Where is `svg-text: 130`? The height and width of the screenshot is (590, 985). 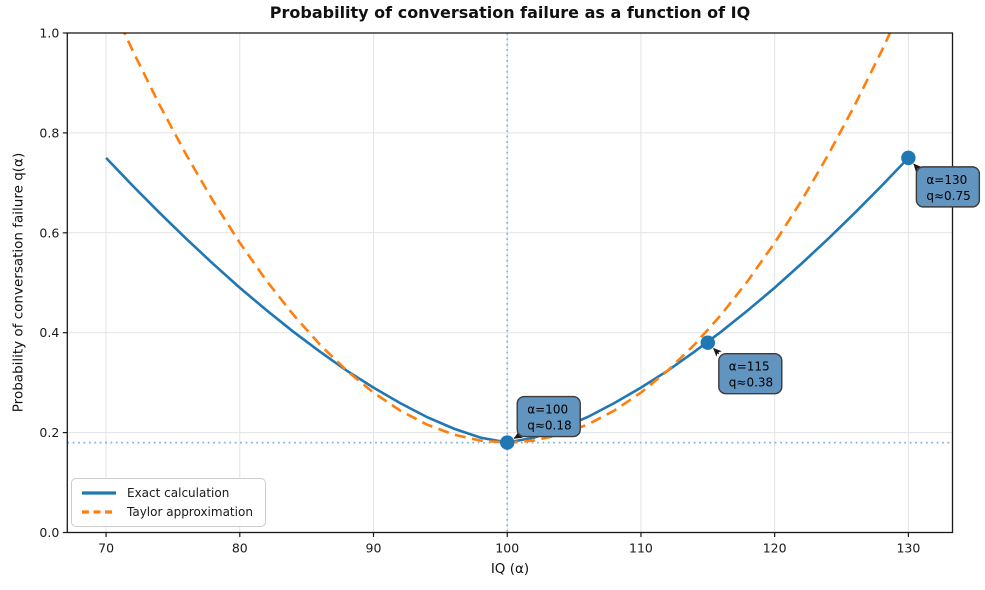 svg-text: 130 is located at coordinates (908, 548).